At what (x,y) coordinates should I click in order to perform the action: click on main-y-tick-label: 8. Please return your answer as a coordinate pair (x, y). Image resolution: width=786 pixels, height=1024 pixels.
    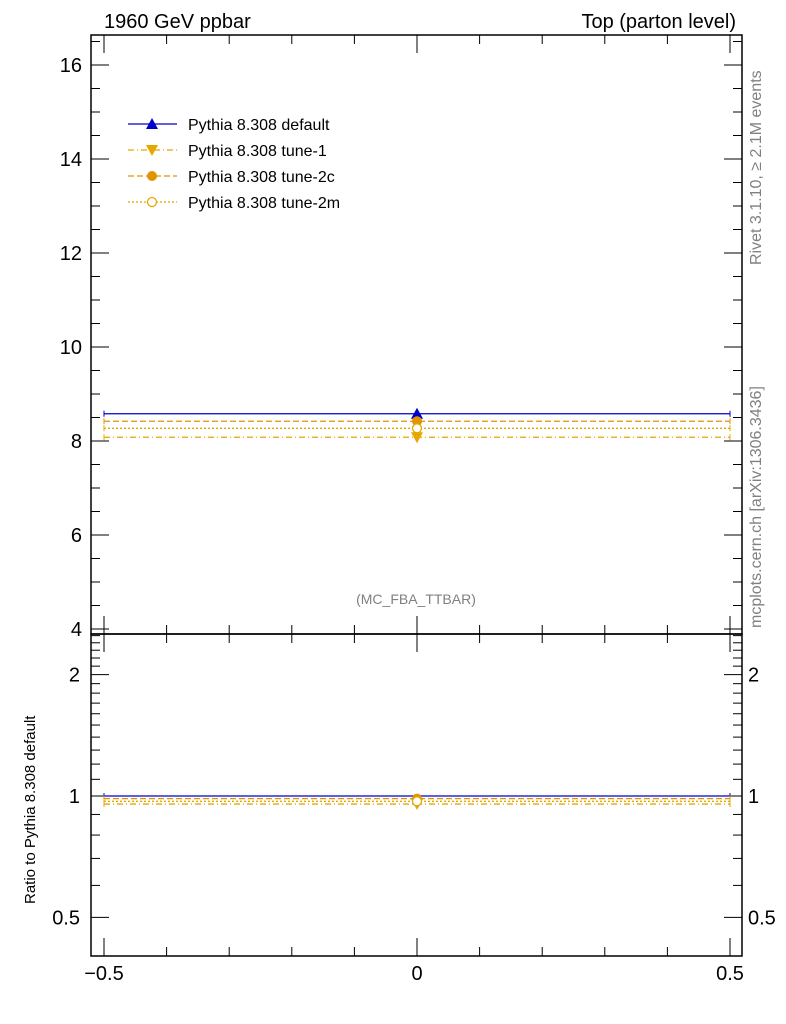
    Looking at the image, I should click on (76, 442).